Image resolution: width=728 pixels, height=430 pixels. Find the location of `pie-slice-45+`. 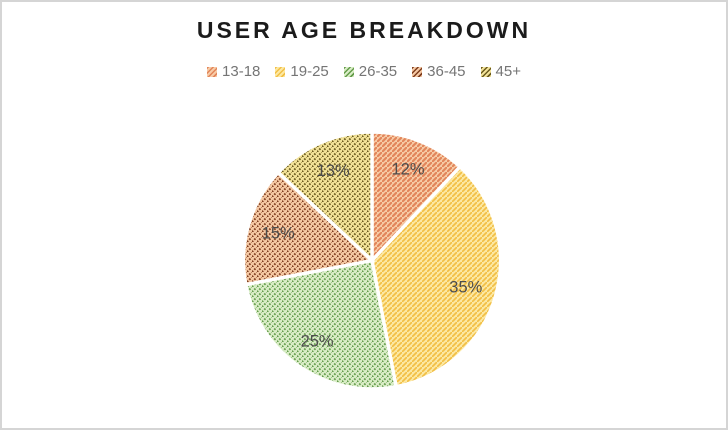

pie-slice-45+ is located at coordinates (324, 197).